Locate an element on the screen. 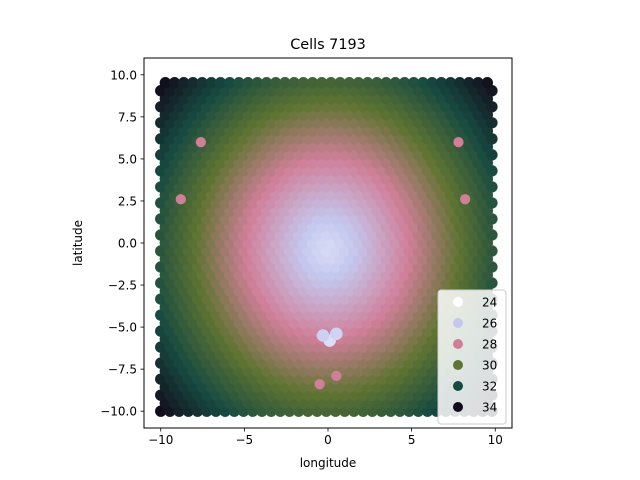  y-tick-label: −10.0 is located at coordinates (118, 412).